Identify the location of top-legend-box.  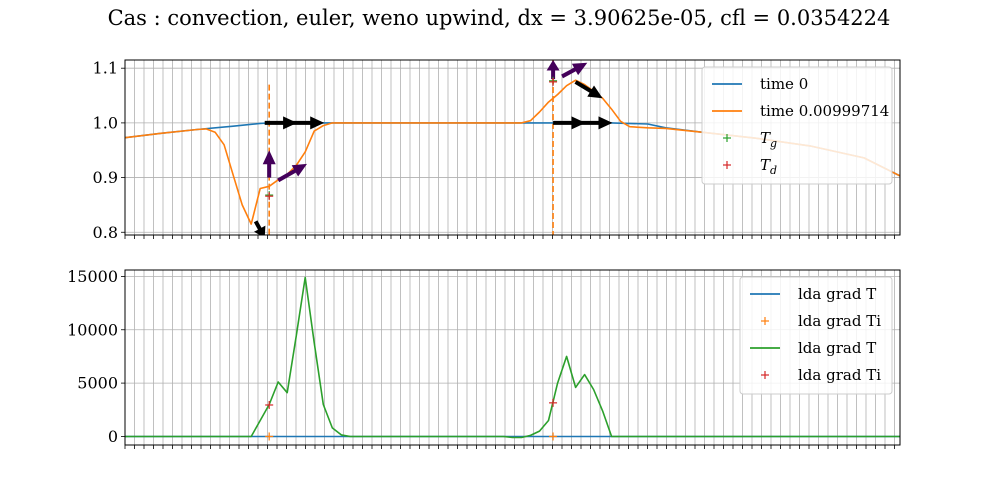
(797, 125).